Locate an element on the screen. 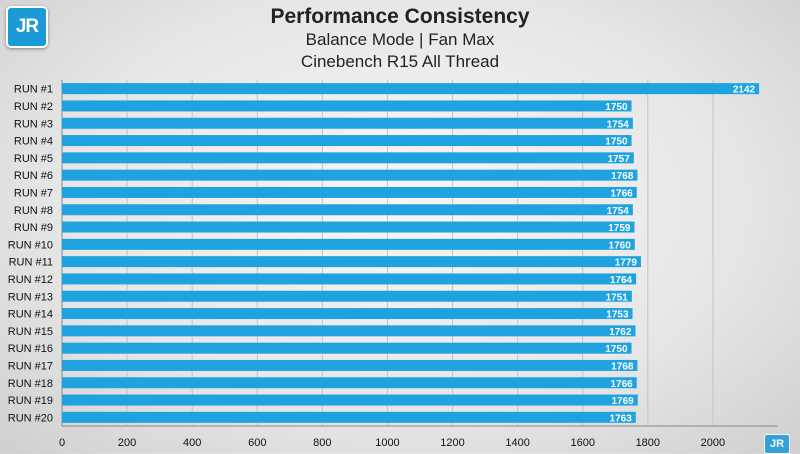 Image resolution: width=800 pixels, height=454 pixels. data-label-run-1: 2142 is located at coordinates (744, 90).